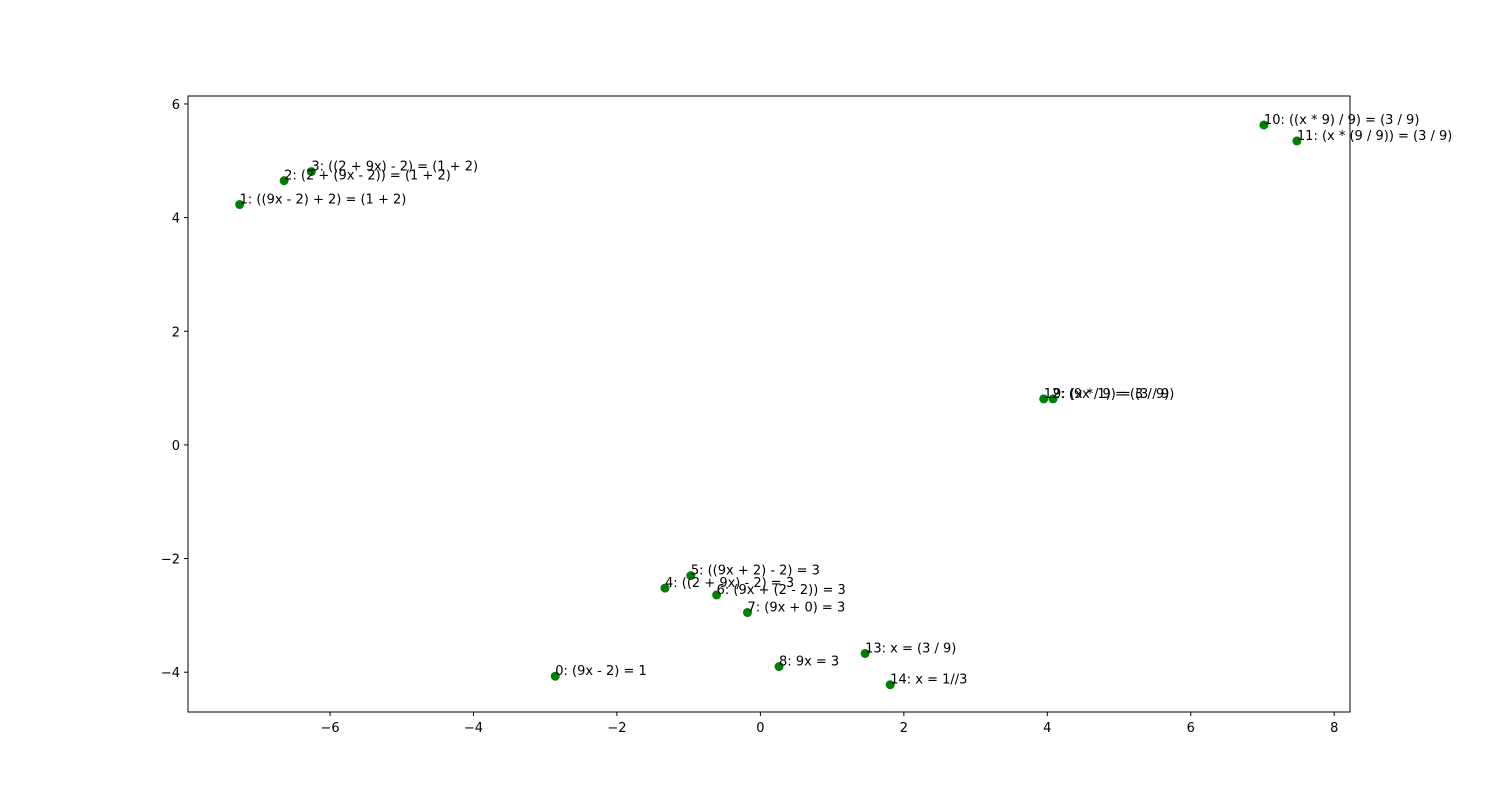  Describe the element at coordinates (781, 590) in the screenshot. I see `point-label: 6: (9x + (2 - 2)) = 3` at that location.